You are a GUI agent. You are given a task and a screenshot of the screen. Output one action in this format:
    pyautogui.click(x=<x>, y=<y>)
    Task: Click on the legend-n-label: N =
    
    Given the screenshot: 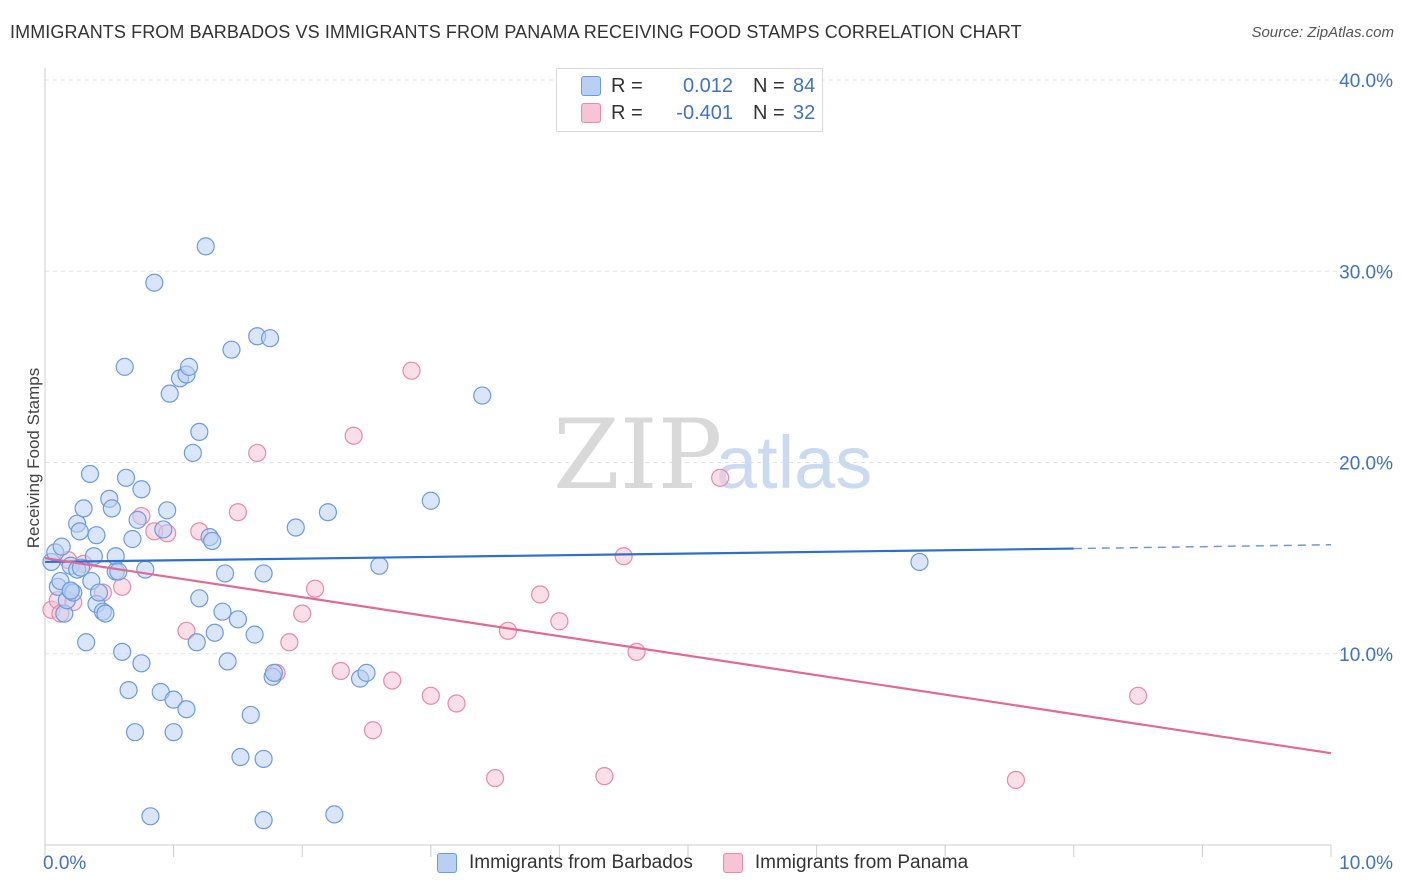 What is the action you would take?
    pyautogui.click(x=769, y=85)
    